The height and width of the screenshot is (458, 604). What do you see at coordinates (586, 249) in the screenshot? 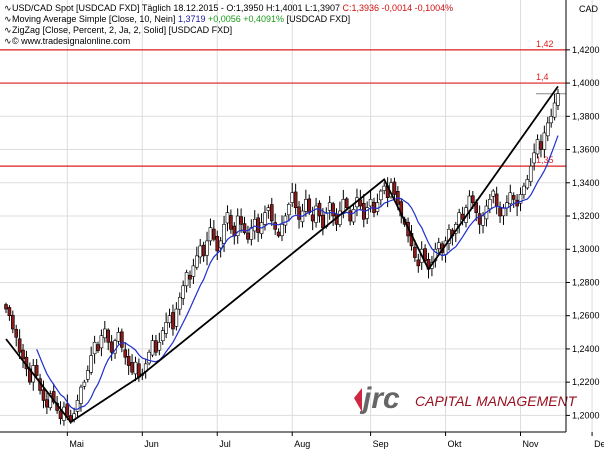
I see `y-tick-label: 1,3000` at bounding box center [586, 249].